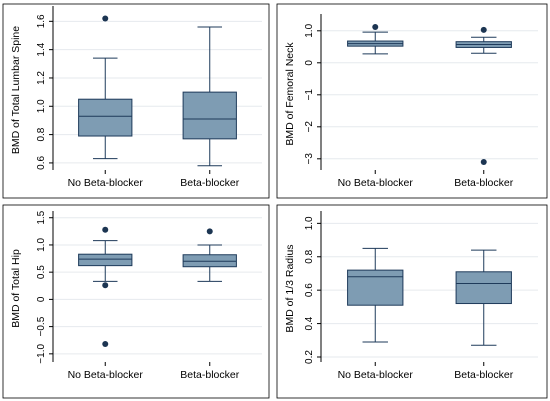 The image size is (550, 401). Describe the element at coordinates (16, 288) in the screenshot. I see `y-axis-title: BMD of Total Hip` at that location.